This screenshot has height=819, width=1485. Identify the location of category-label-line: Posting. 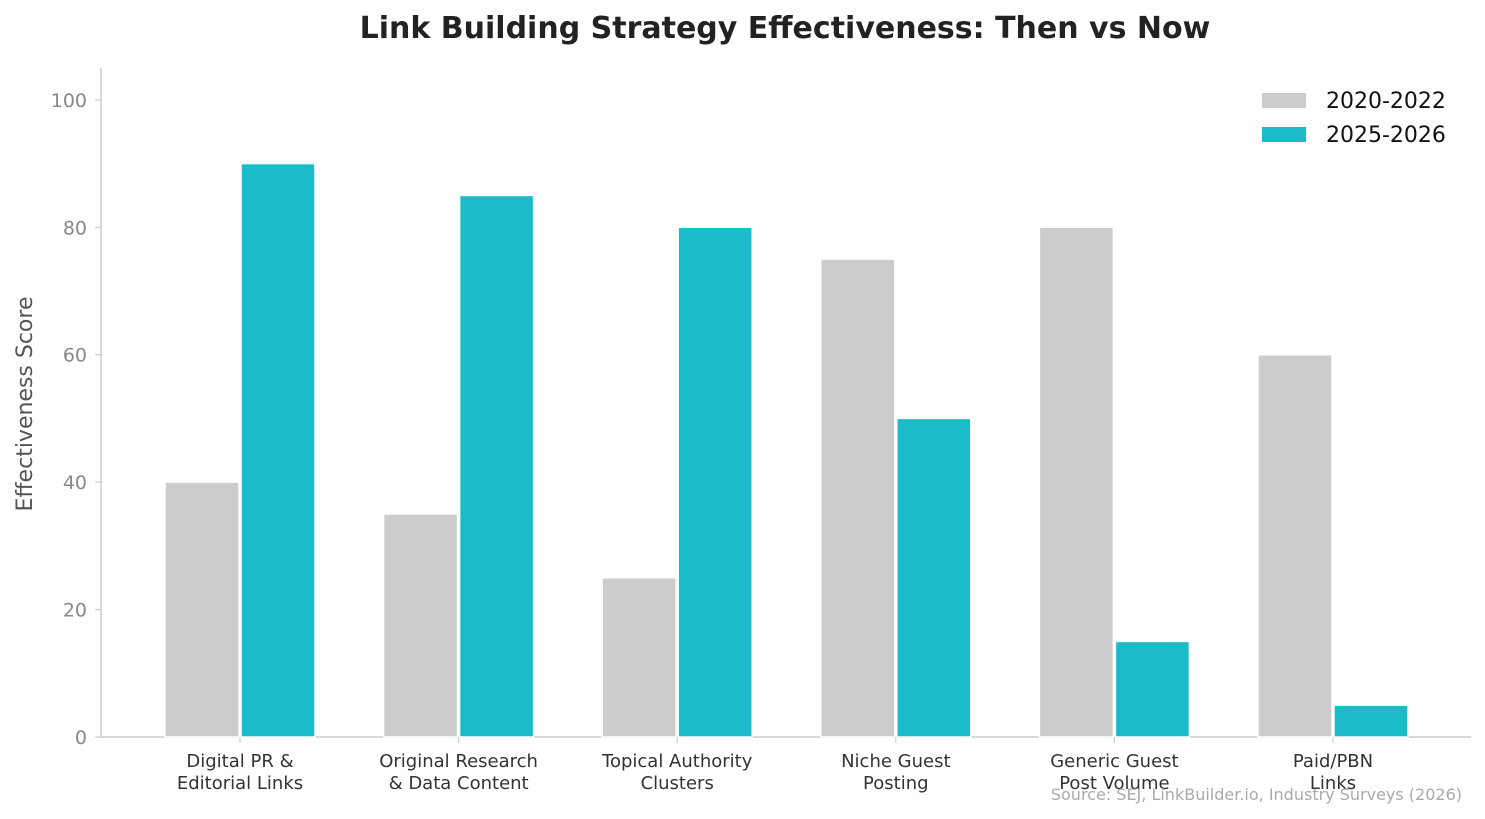
(896, 783).